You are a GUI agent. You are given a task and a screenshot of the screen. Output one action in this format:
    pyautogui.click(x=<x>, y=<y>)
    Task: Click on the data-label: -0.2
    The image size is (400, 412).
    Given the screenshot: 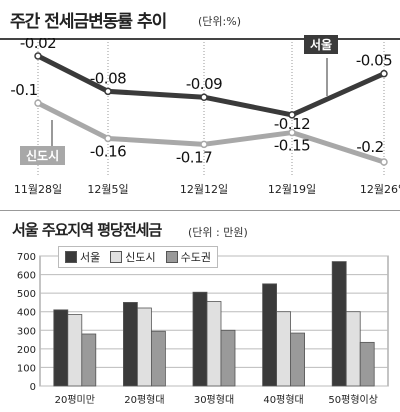 What is the action you would take?
    pyautogui.click(x=369, y=147)
    